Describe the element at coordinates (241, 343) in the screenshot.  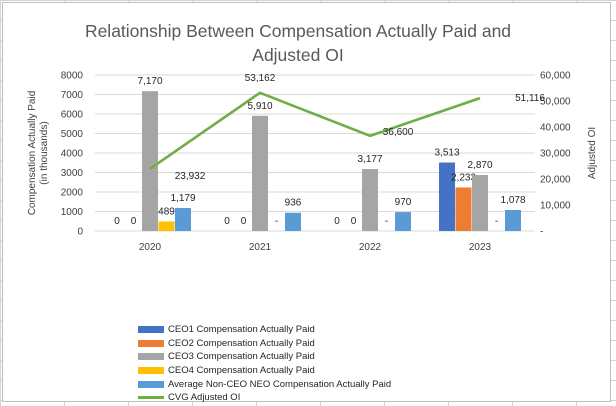
I see `legend-label-ceo2: CEO2 Compensation Actually Paid` at that location.